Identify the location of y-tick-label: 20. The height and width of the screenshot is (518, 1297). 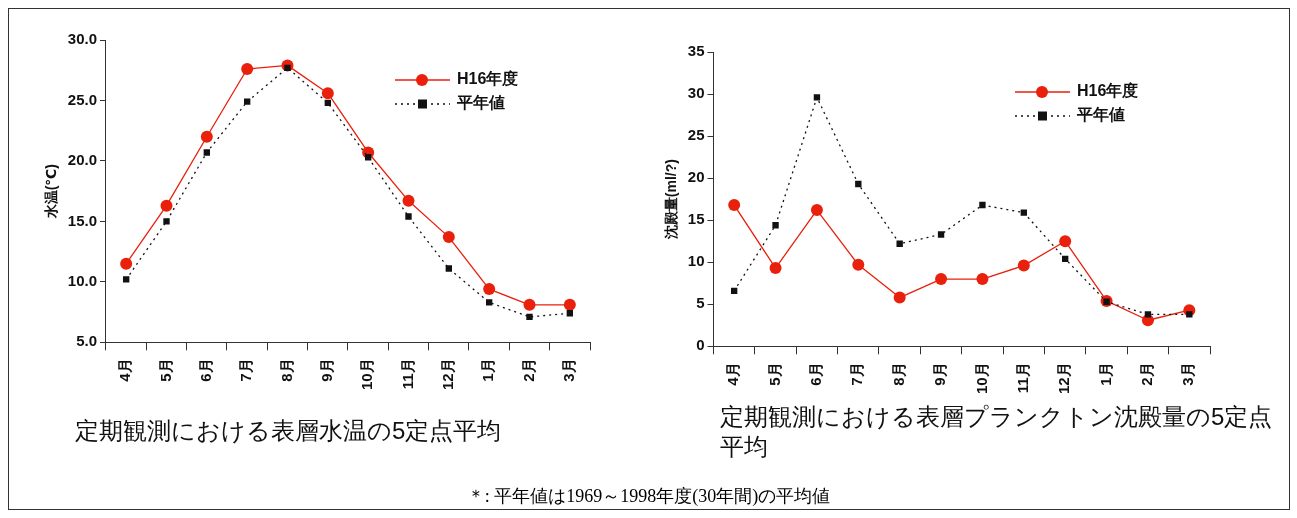
(696, 177).